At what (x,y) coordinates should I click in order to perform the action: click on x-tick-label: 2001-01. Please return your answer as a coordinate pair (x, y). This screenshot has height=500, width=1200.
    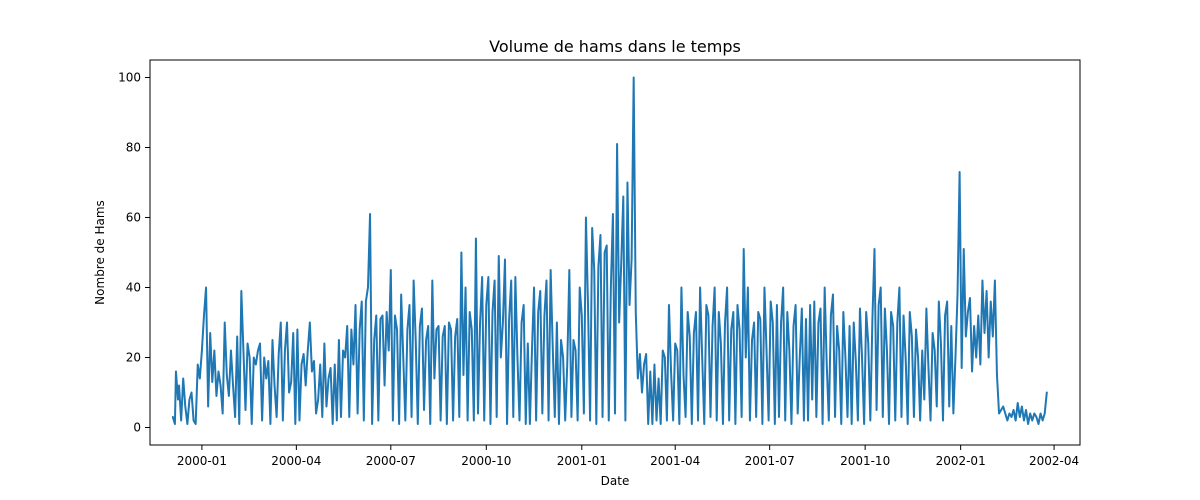
    Looking at the image, I should click on (582, 461).